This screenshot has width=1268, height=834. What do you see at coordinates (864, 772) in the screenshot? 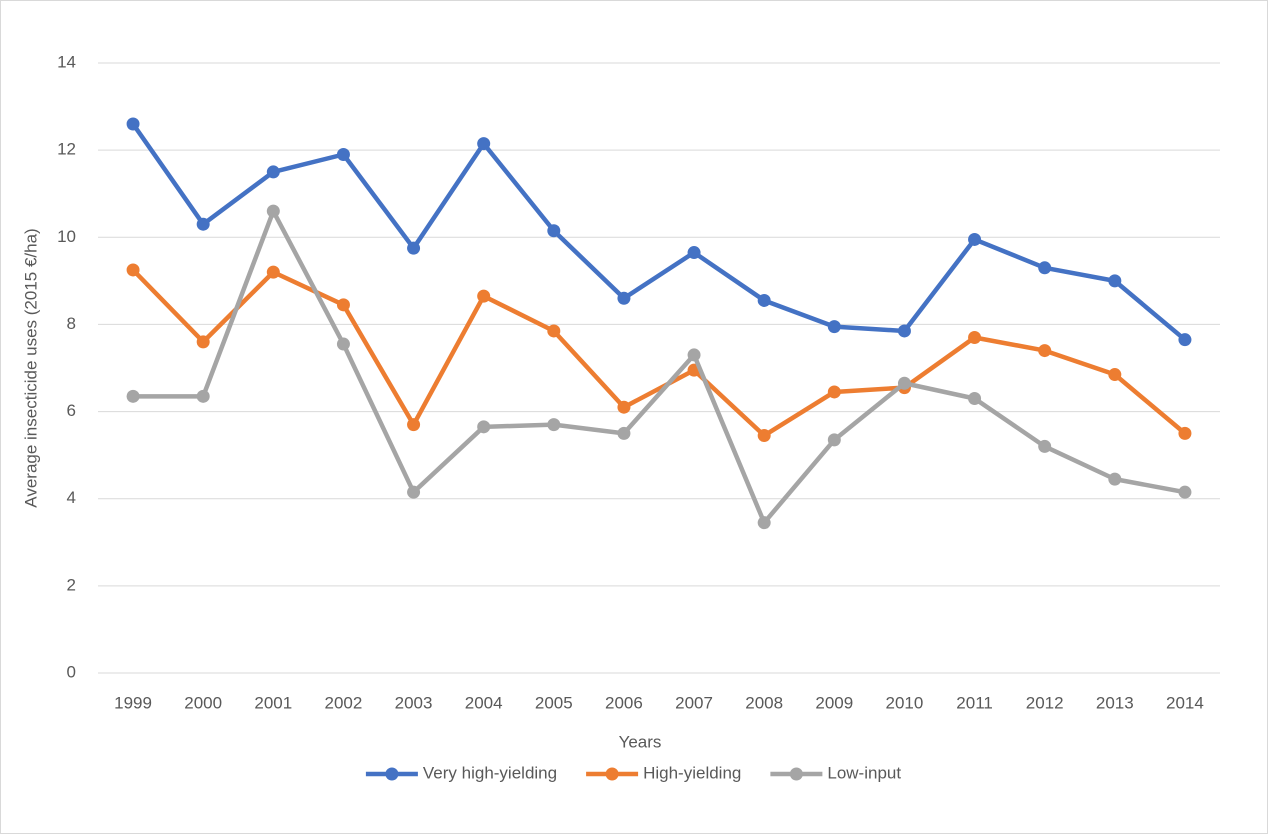
I see `legend-label: Low-input` at bounding box center [864, 772].